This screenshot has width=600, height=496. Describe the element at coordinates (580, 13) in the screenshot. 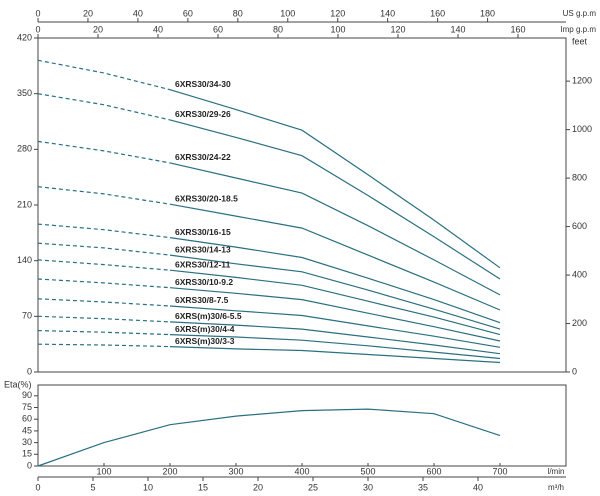

I see `top-axis-label: US g.p.m` at that location.